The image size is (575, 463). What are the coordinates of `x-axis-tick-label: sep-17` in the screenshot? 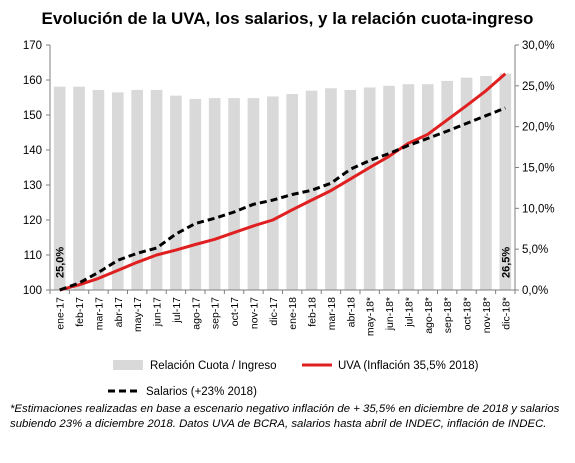 It's located at (216, 313).